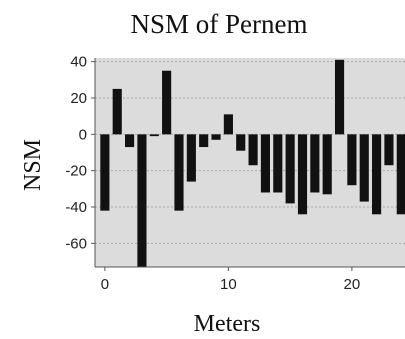  Describe the element at coordinates (78, 98) in the screenshot. I see `y-tick-label: 20` at that location.